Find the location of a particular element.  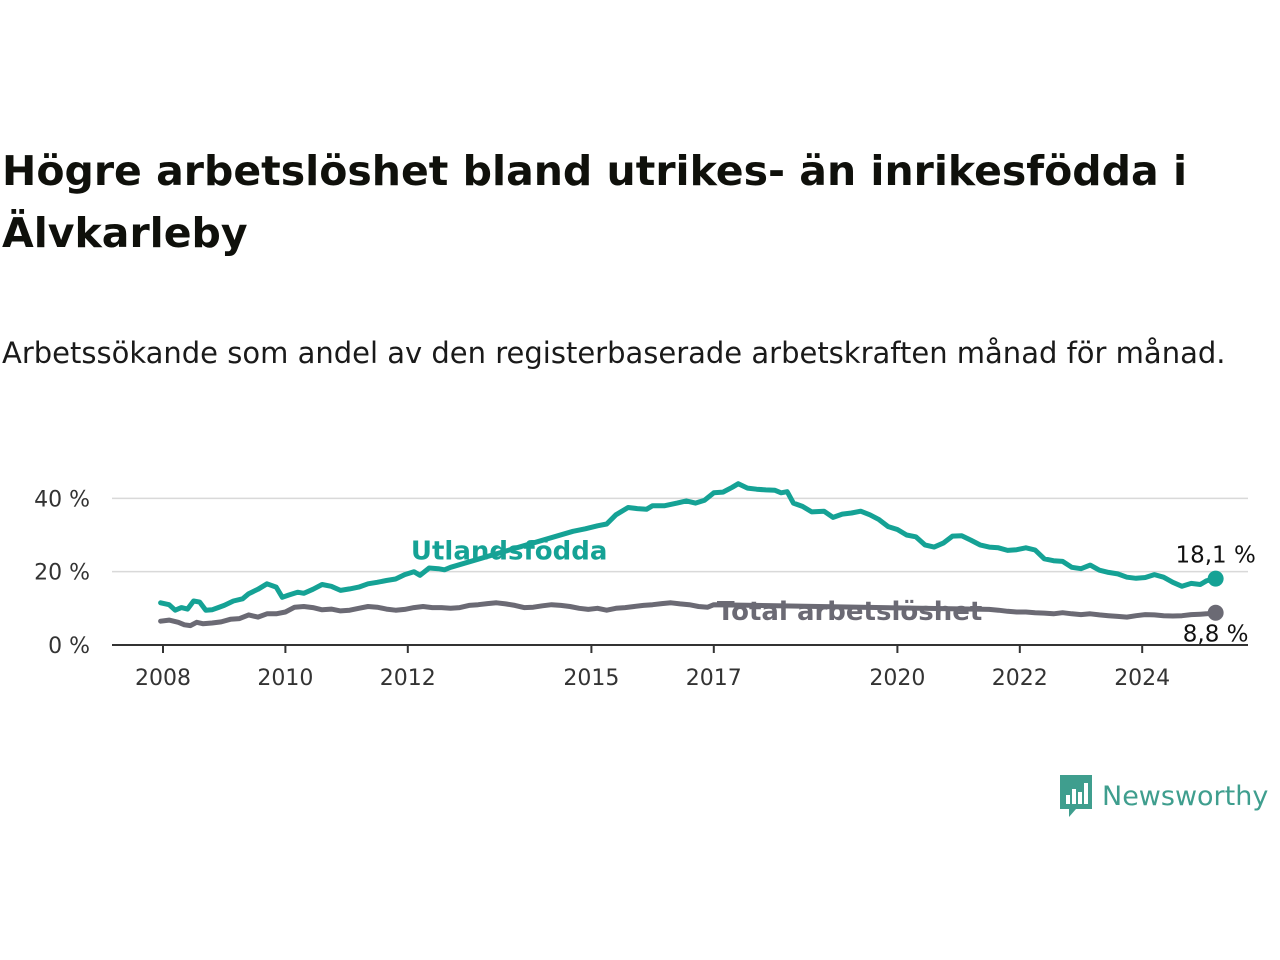

brand-logo: Newsworthy is located at coordinates (1163, 796).